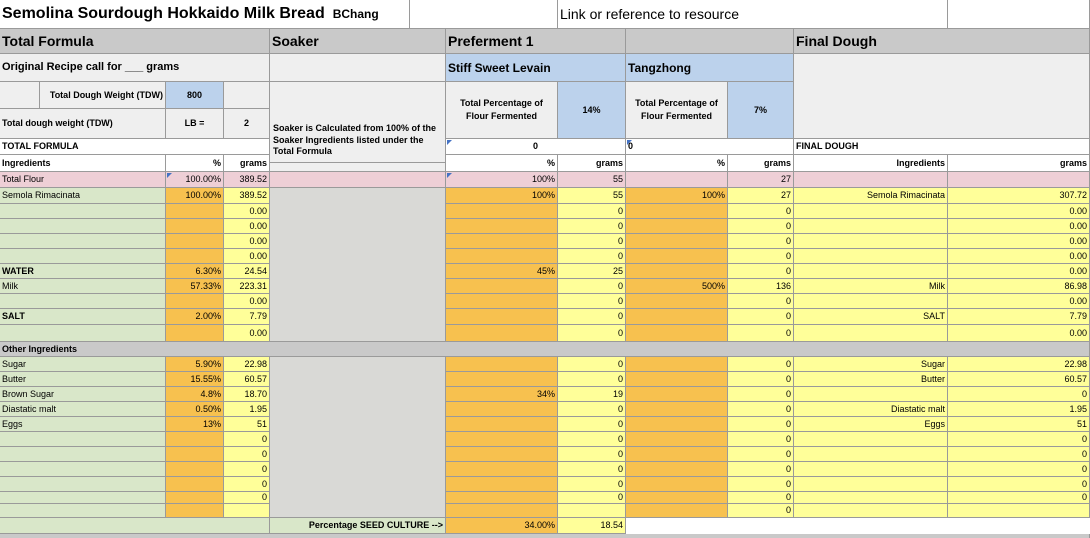 Image resolution: width=1090 pixels, height=538 pixels. I want to click on total-formula-header: Total Formula, so click(135, 41).